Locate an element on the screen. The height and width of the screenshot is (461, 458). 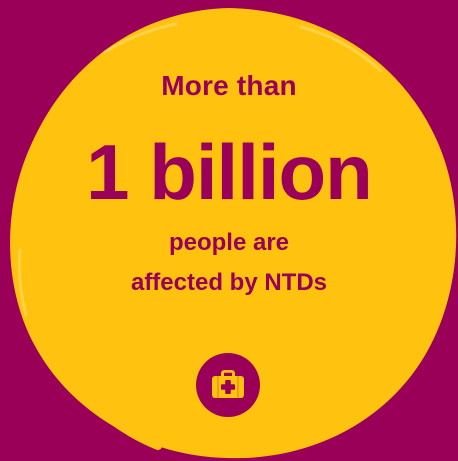
highlight-number: 1 billion is located at coordinates (229, 172).